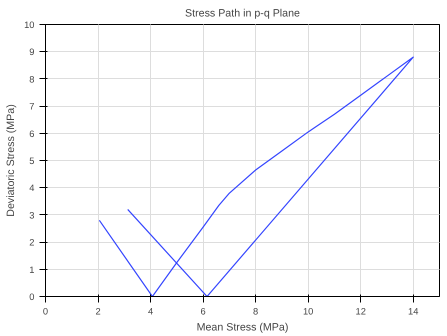 The height and width of the screenshot is (336, 447). What do you see at coordinates (32, 269) in the screenshot?
I see `y-tick-label: 1` at bounding box center [32, 269].